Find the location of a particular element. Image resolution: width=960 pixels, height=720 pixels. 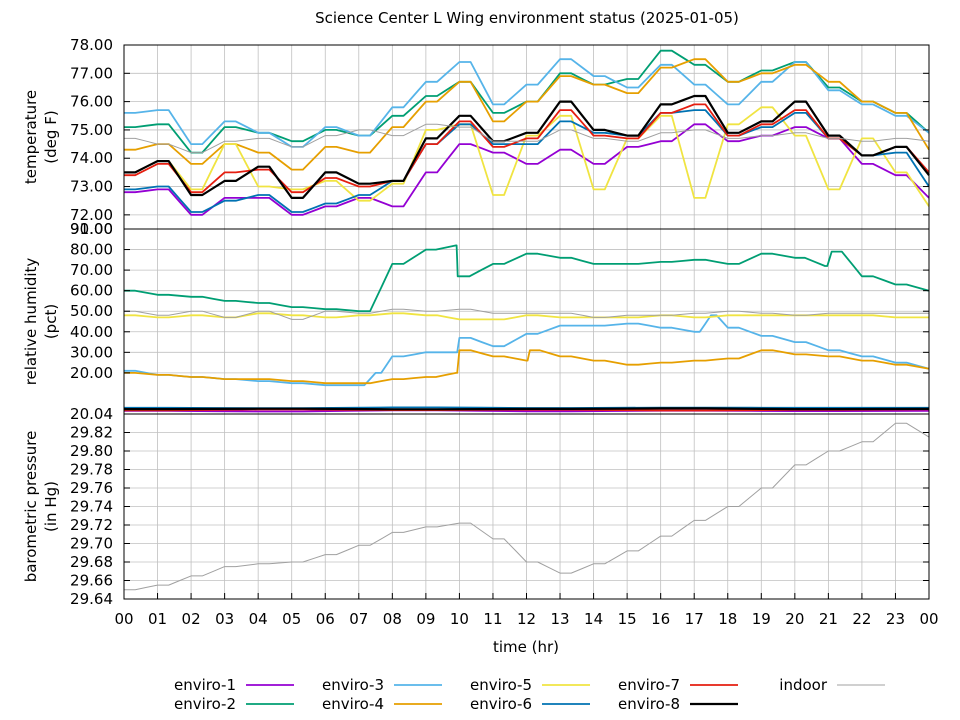

y-tick-label: 29.76 is located at coordinates (91, 488).